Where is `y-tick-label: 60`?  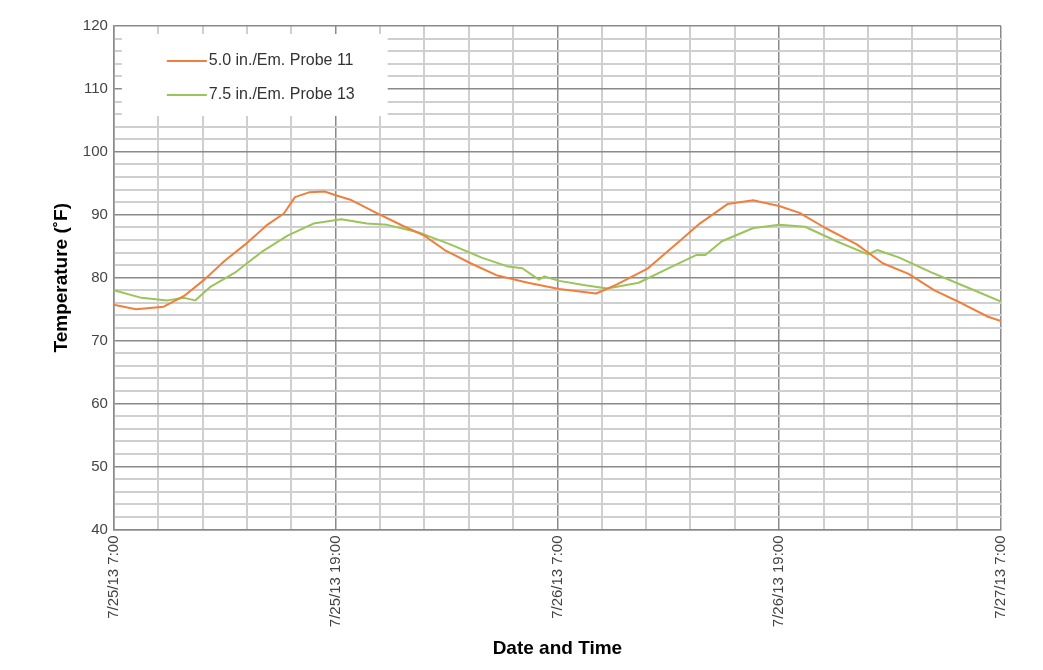 y-tick-label: 60 is located at coordinates (99, 402).